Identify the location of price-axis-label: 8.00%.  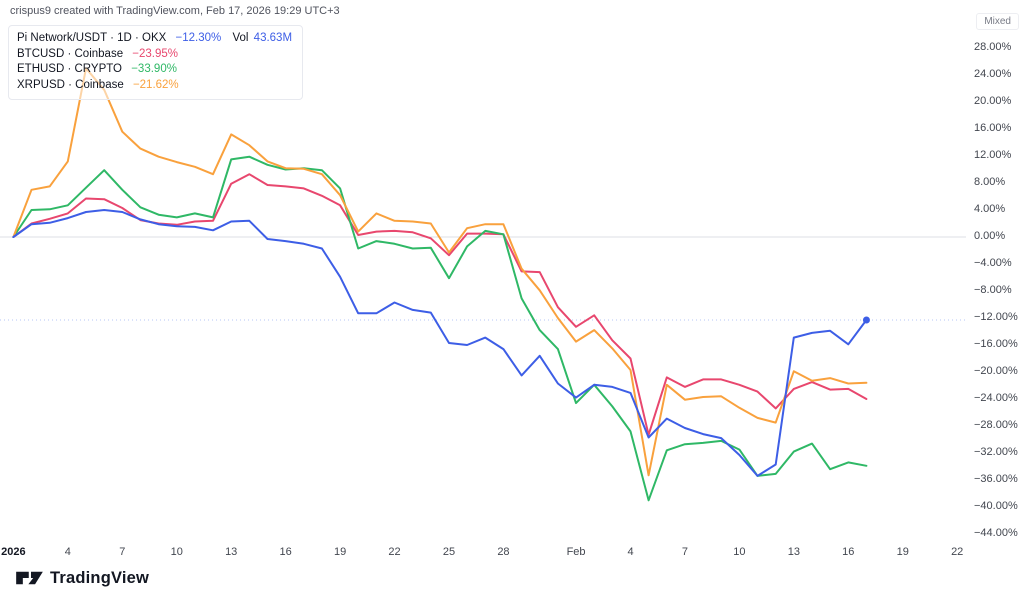
(990, 182).